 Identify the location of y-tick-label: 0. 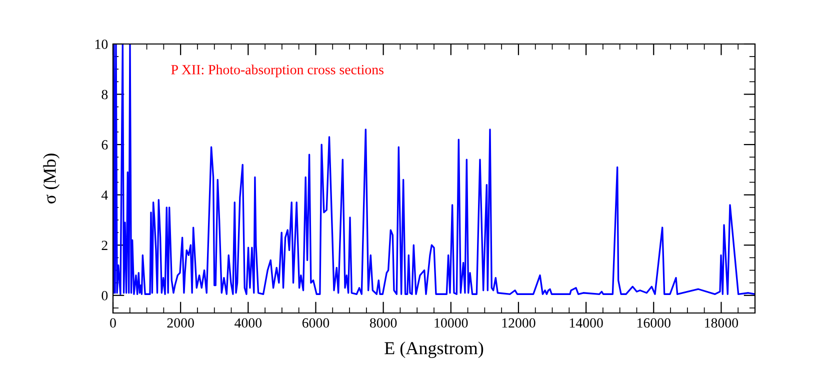
(105, 295).